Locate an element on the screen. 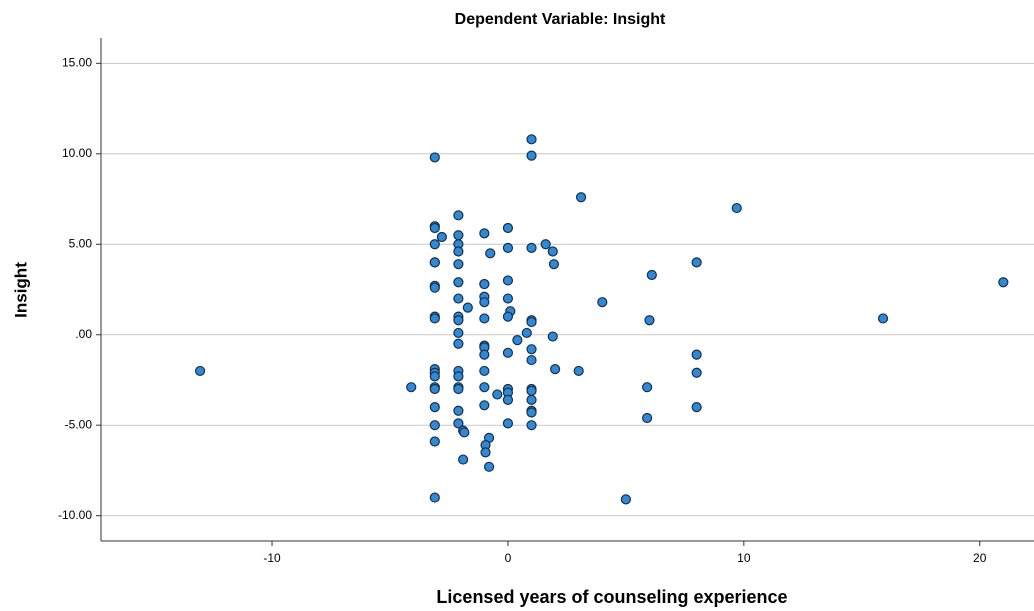 The image size is (1034, 611). y-tick-label: 10.00 is located at coordinates (77, 153).